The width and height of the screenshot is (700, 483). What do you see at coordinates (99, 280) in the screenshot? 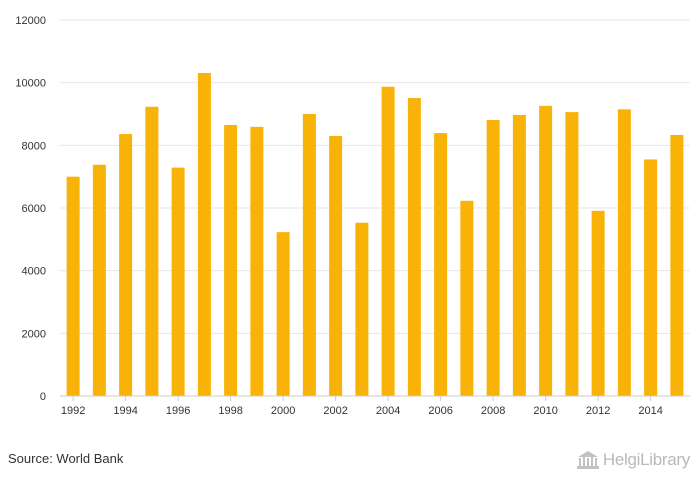
I see `bar-1993` at bounding box center [99, 280].